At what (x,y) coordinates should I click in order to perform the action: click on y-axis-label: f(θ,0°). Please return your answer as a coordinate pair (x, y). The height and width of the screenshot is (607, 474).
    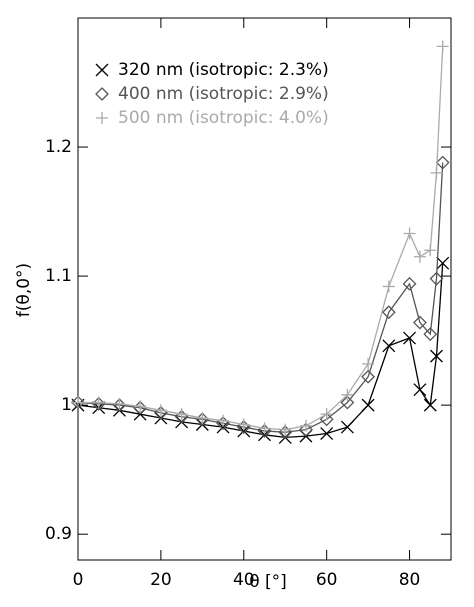
    Looking at the image, I should click on (24, 290).